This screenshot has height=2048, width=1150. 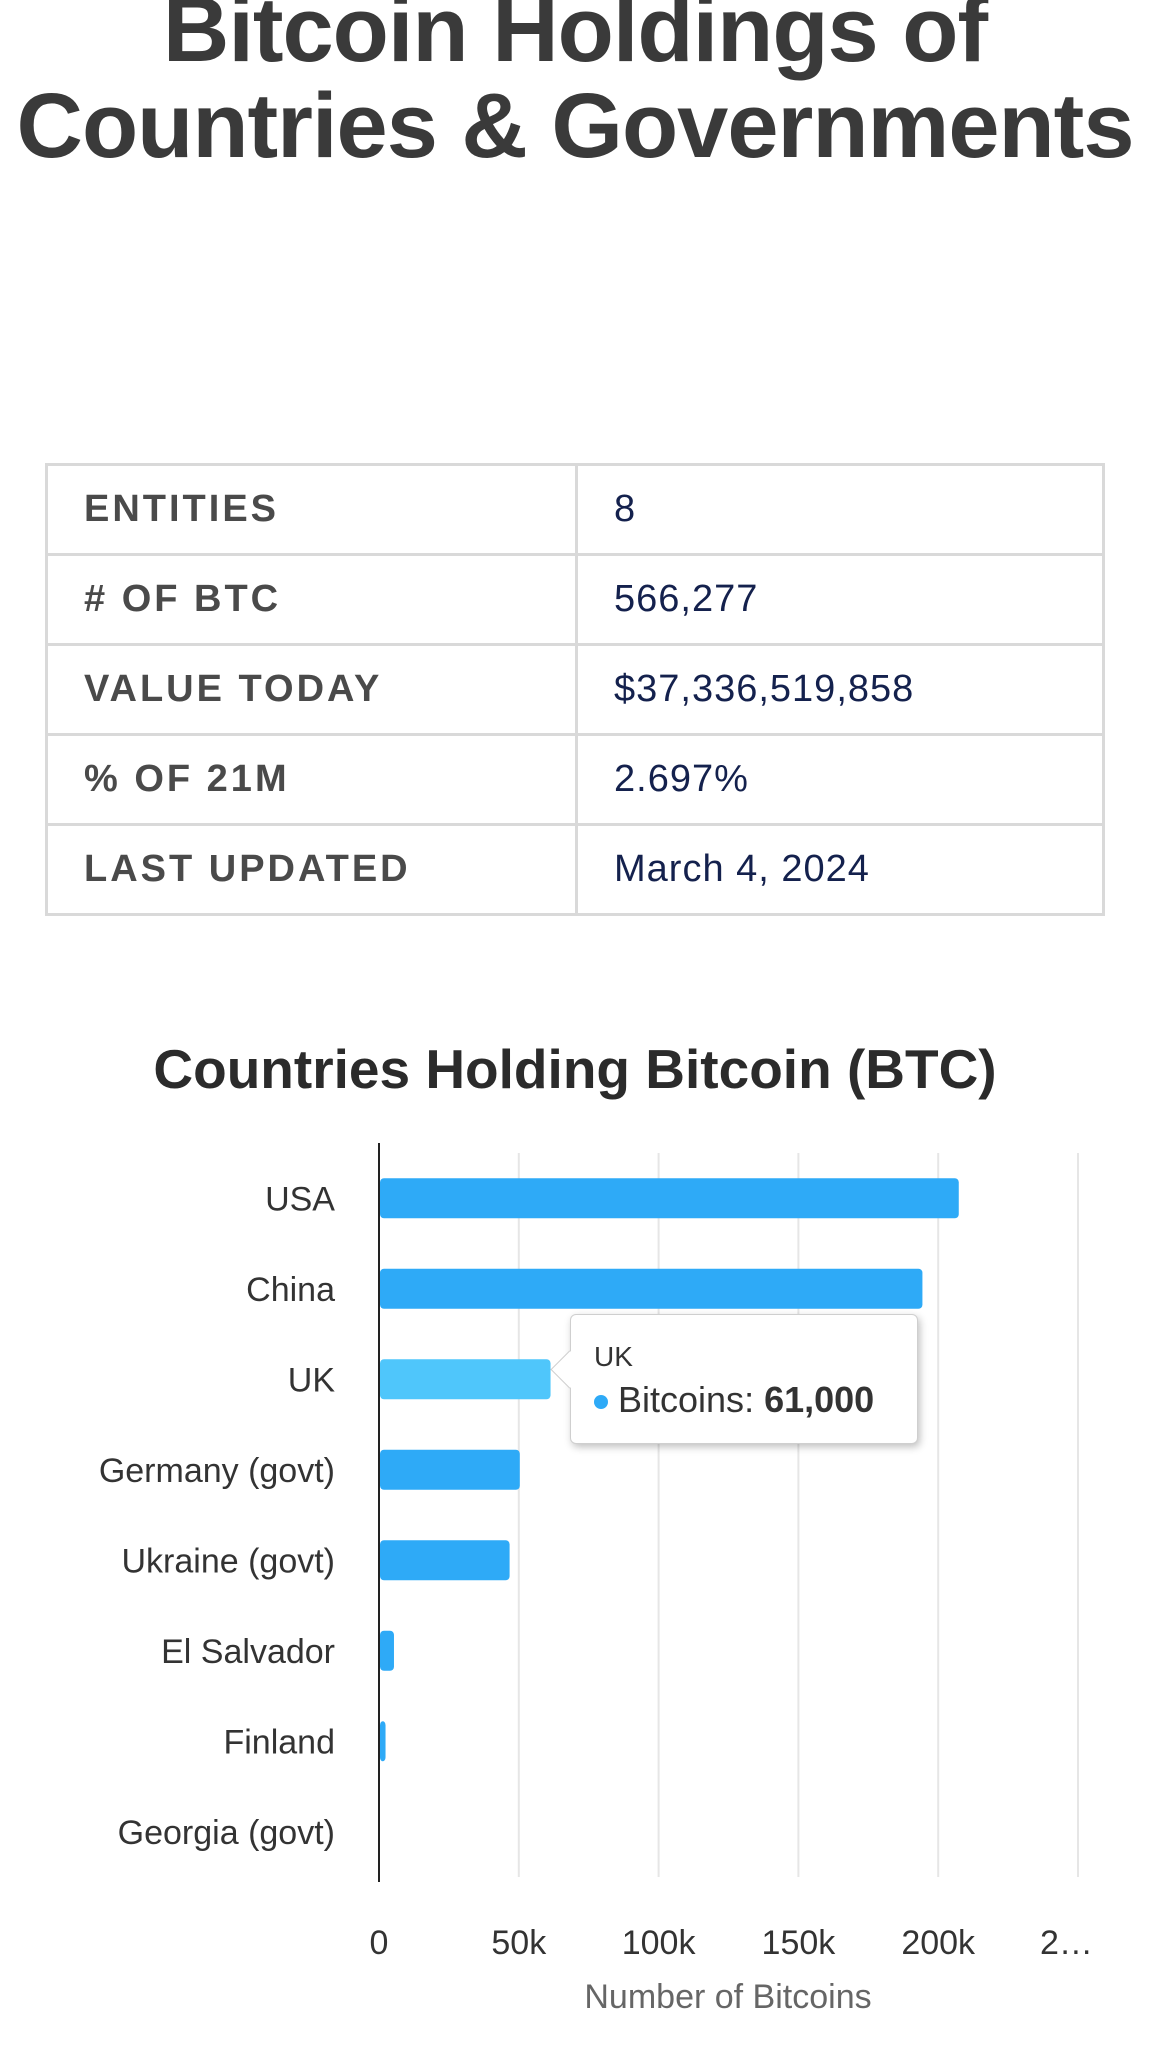 What do you see at coordinates (681, 1399) in the screenshot?
I see `tooltip-series: Bitcoins` at bounding box center [681, 1399].